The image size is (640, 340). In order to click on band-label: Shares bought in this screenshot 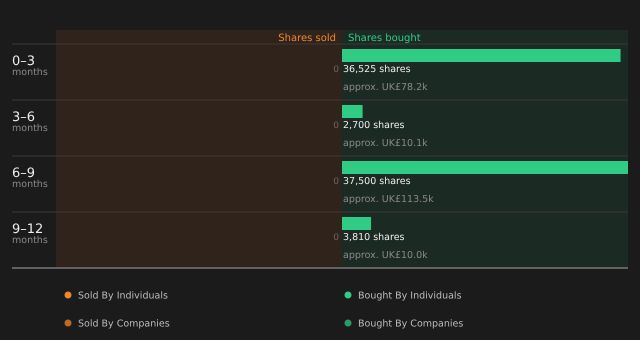, I will do `click(384, 38)`.